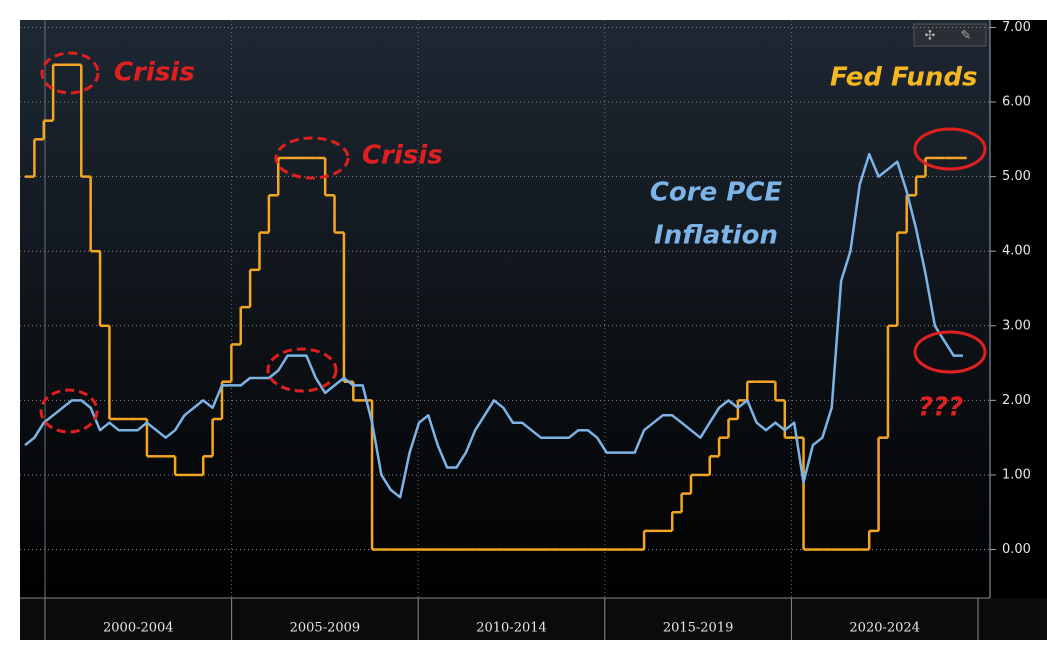 This screenshot has width=1047, height=650. Describe the element at coordinates (1016, 102) in the screenshot. I see `y-tick-label: 6.00` at that location.